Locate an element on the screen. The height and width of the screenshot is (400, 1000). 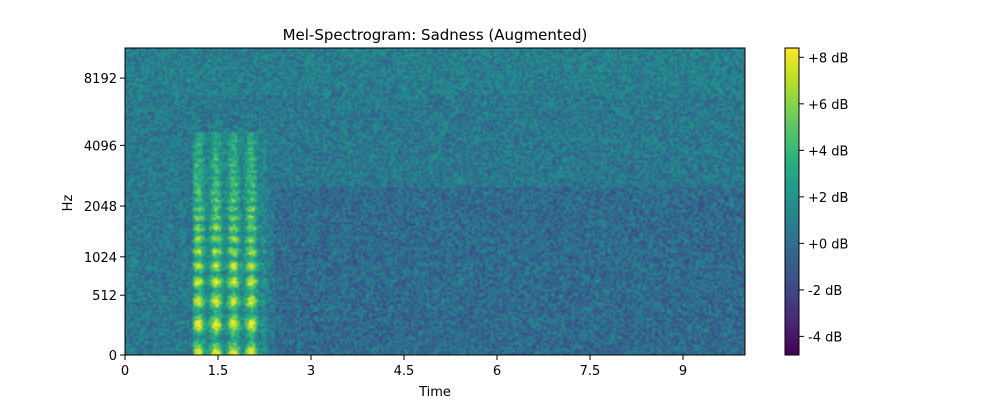
colorbar-ticks: +8 dB +6 dB +4 dB +2 dB +0 dB -2 dB -4 dB is located at coordinates (823, 198).